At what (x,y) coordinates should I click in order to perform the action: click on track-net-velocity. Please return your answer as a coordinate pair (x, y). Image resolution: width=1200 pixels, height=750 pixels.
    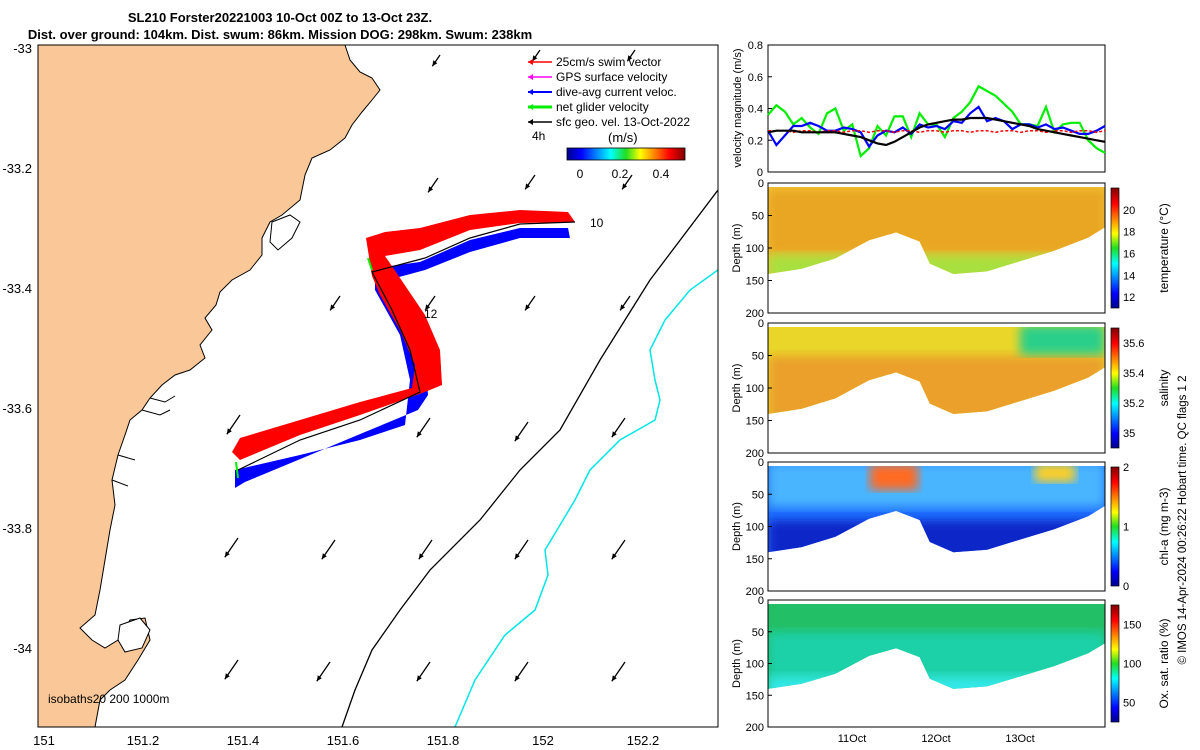
    Looking at the image, I should click on (304, 368).